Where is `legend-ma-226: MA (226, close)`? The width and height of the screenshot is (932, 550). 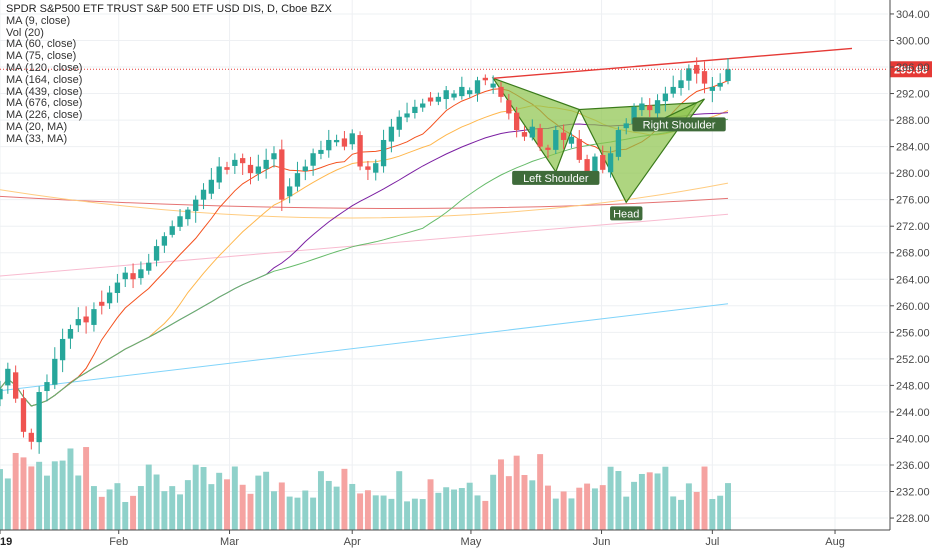 legend-ma-226: MA (226, close) is located at coordinates (44, 115).